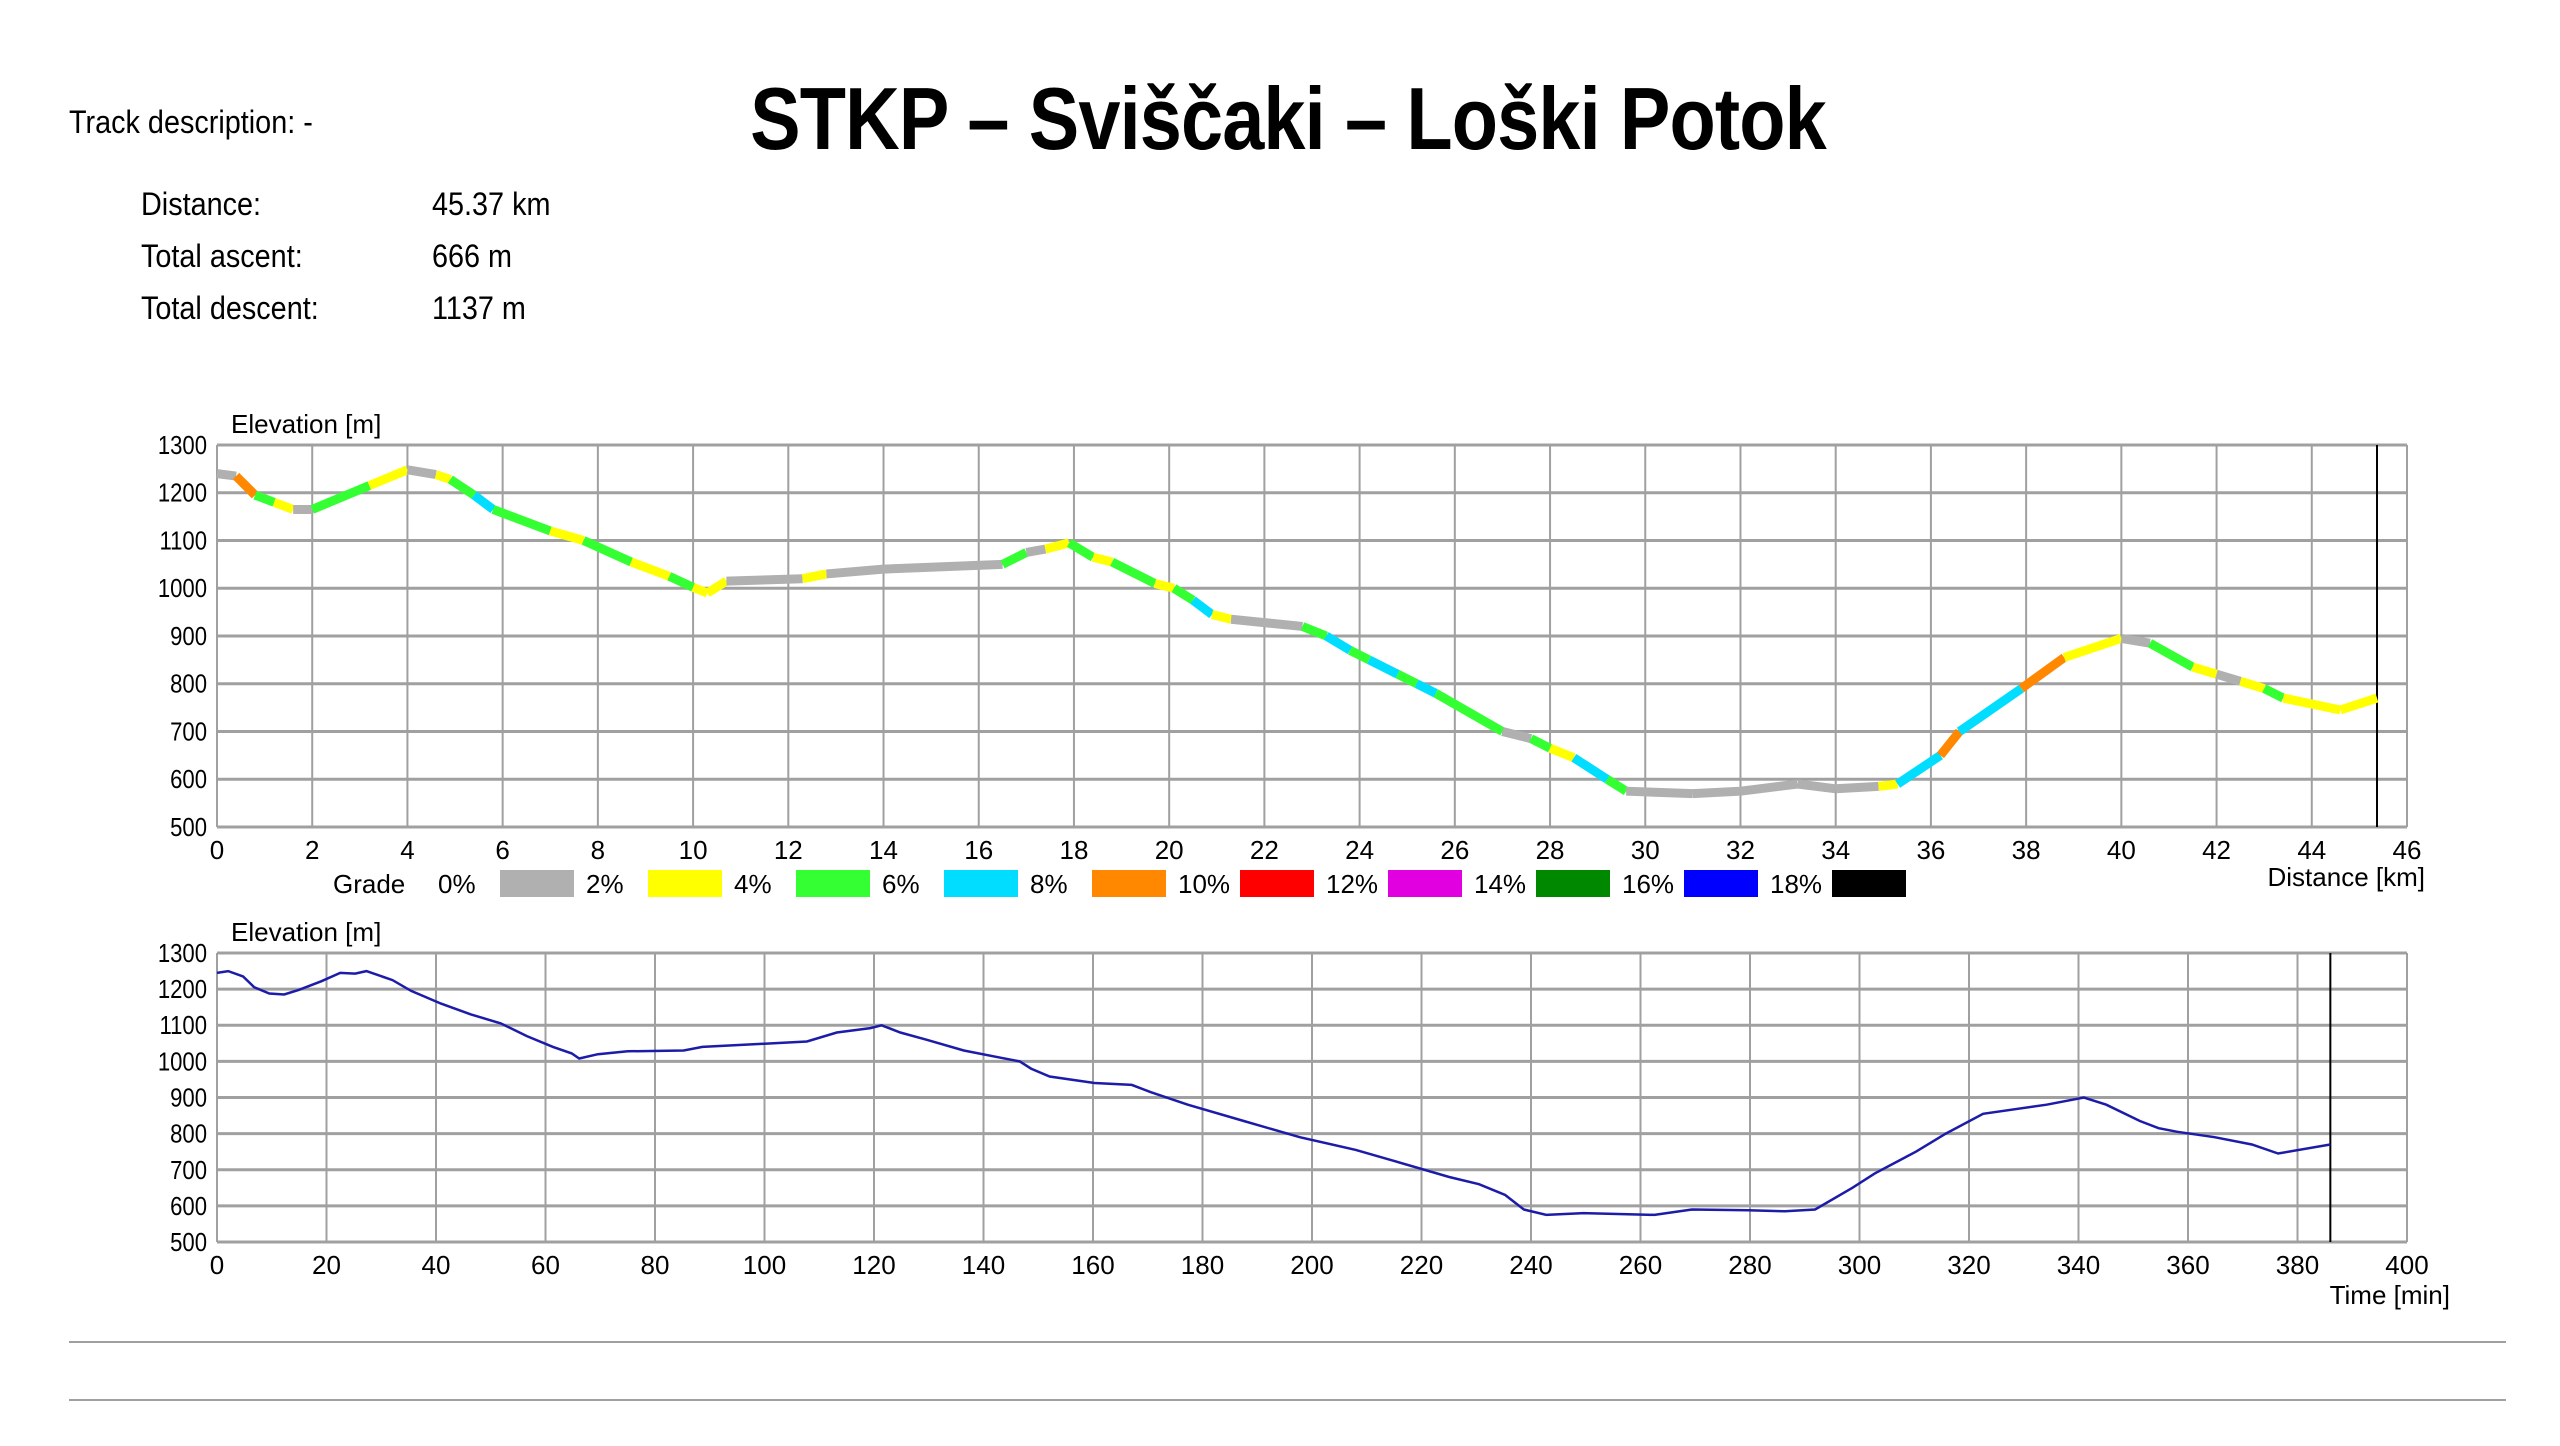  What do you see at coordinates (188, 732) in the screenshot?
I see `y-tick-label: 700` at bounding box center [188, 732].